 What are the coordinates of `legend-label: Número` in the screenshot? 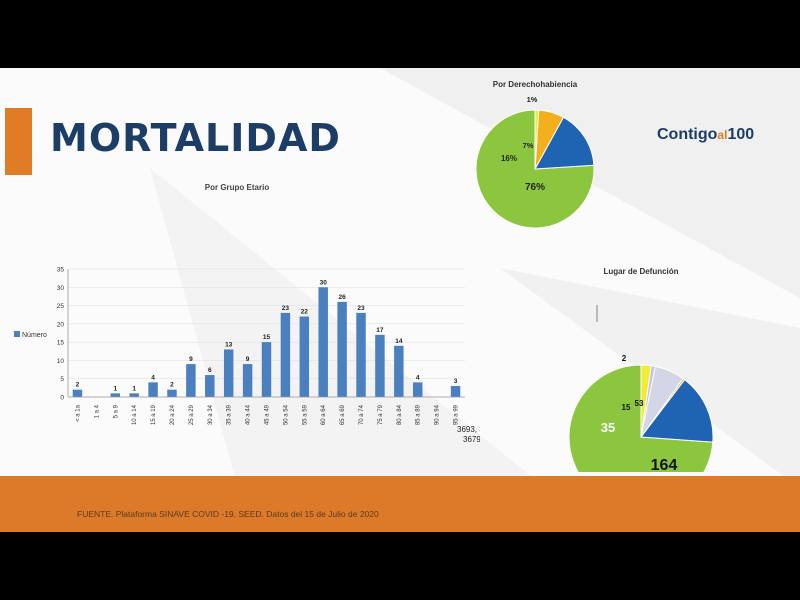 It's located at (34, 335).